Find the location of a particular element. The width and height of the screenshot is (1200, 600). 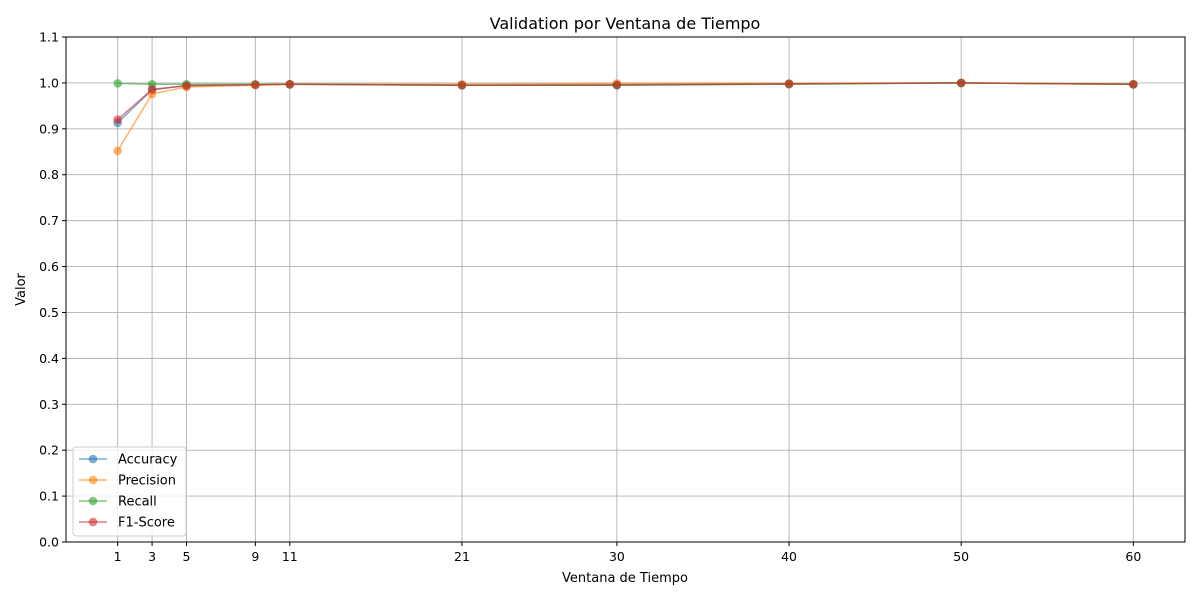

series-precision is located at coordinates (625, 117).